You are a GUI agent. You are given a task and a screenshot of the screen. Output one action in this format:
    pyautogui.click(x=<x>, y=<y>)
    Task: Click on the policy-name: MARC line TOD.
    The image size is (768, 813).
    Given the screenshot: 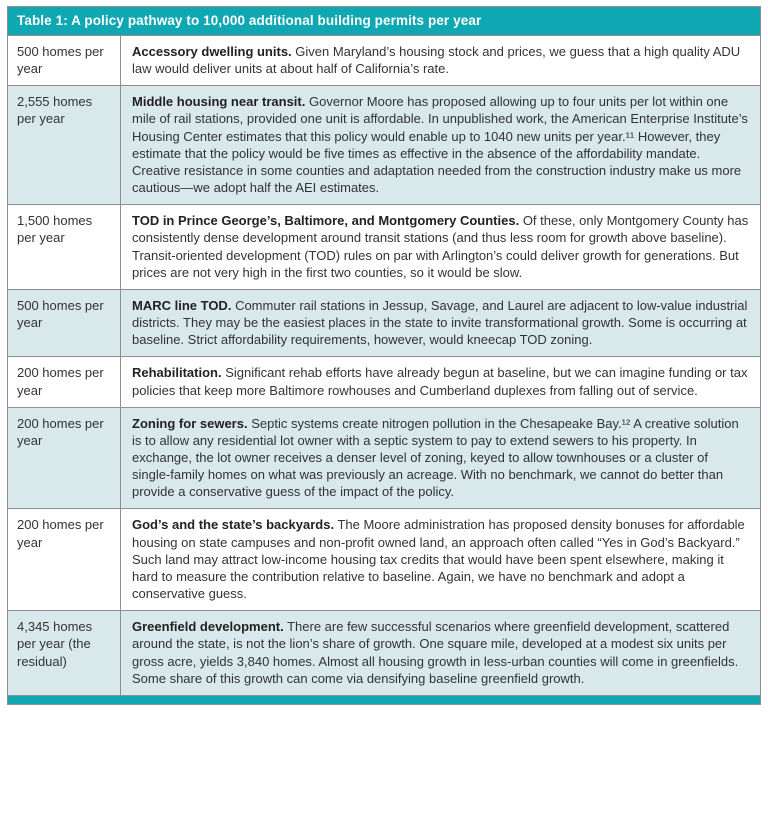 What is the action you would take?
    pyautogui.click(x=182, y=305)
    